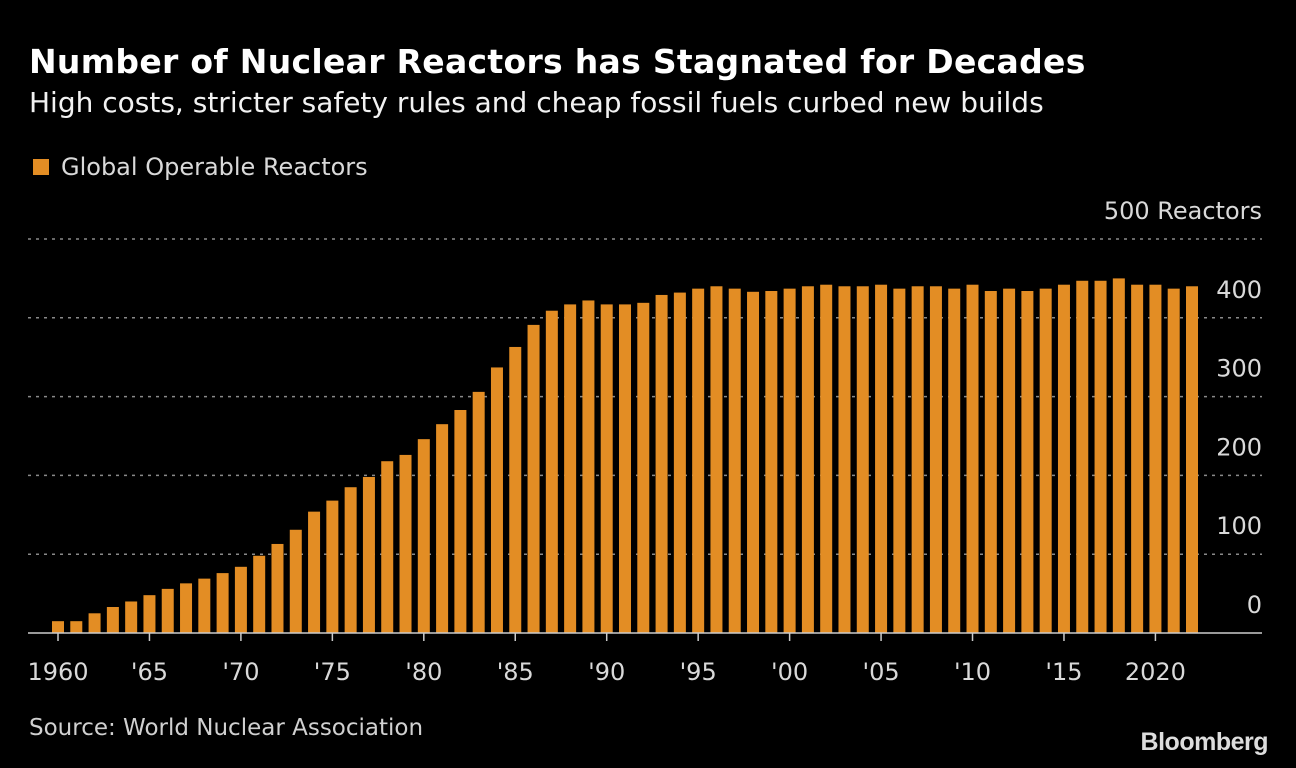 This screenshot has height=768, width=1296. What do you see at coordinates (1155, 458) in the screenshot?
I see `bar-2020` at bounding box center [1155, 458].